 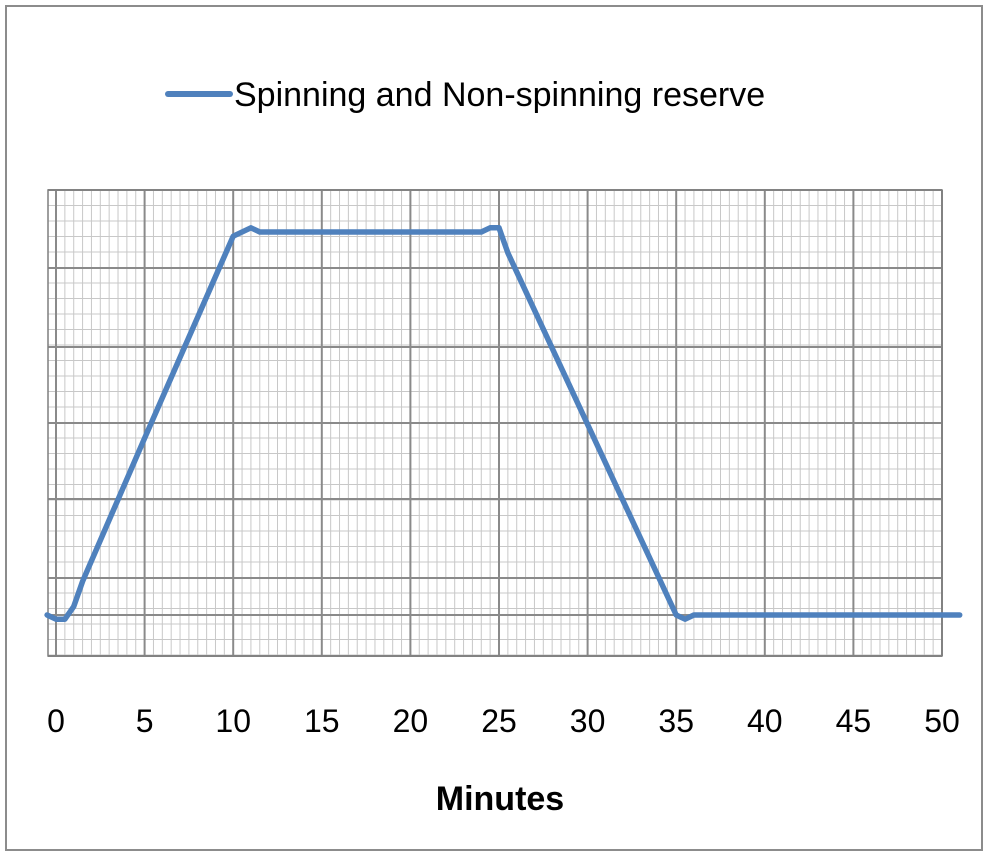 I want to click on x-tick-label: 10, so click(x=233, y=721).